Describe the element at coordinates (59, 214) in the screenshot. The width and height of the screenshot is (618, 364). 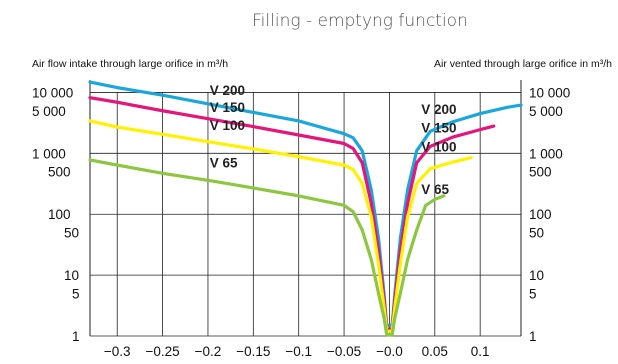
I see `left-y-tick-4: 100` at that location.